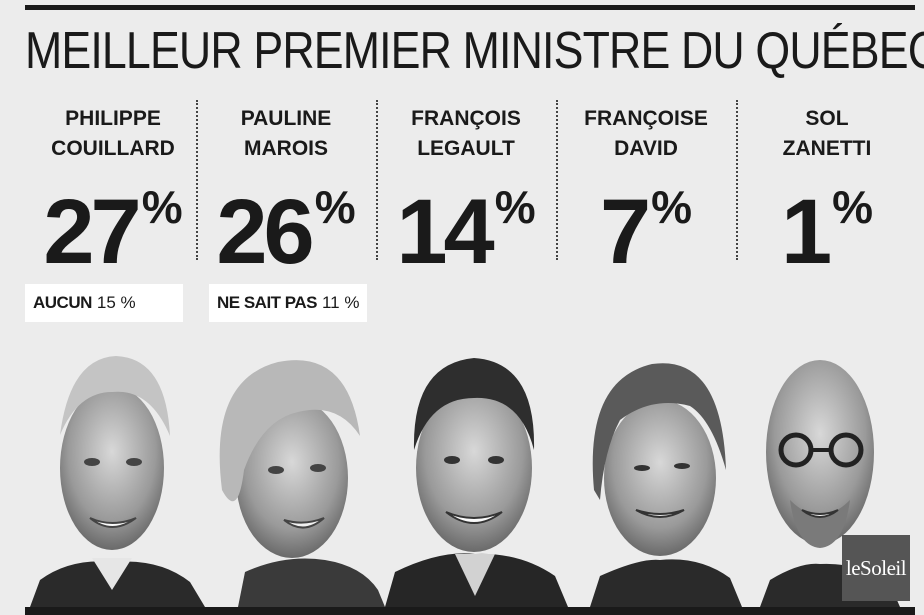 This screenshot has height=615, width=924. I want to click on legault-portrait, so click(476, 482).